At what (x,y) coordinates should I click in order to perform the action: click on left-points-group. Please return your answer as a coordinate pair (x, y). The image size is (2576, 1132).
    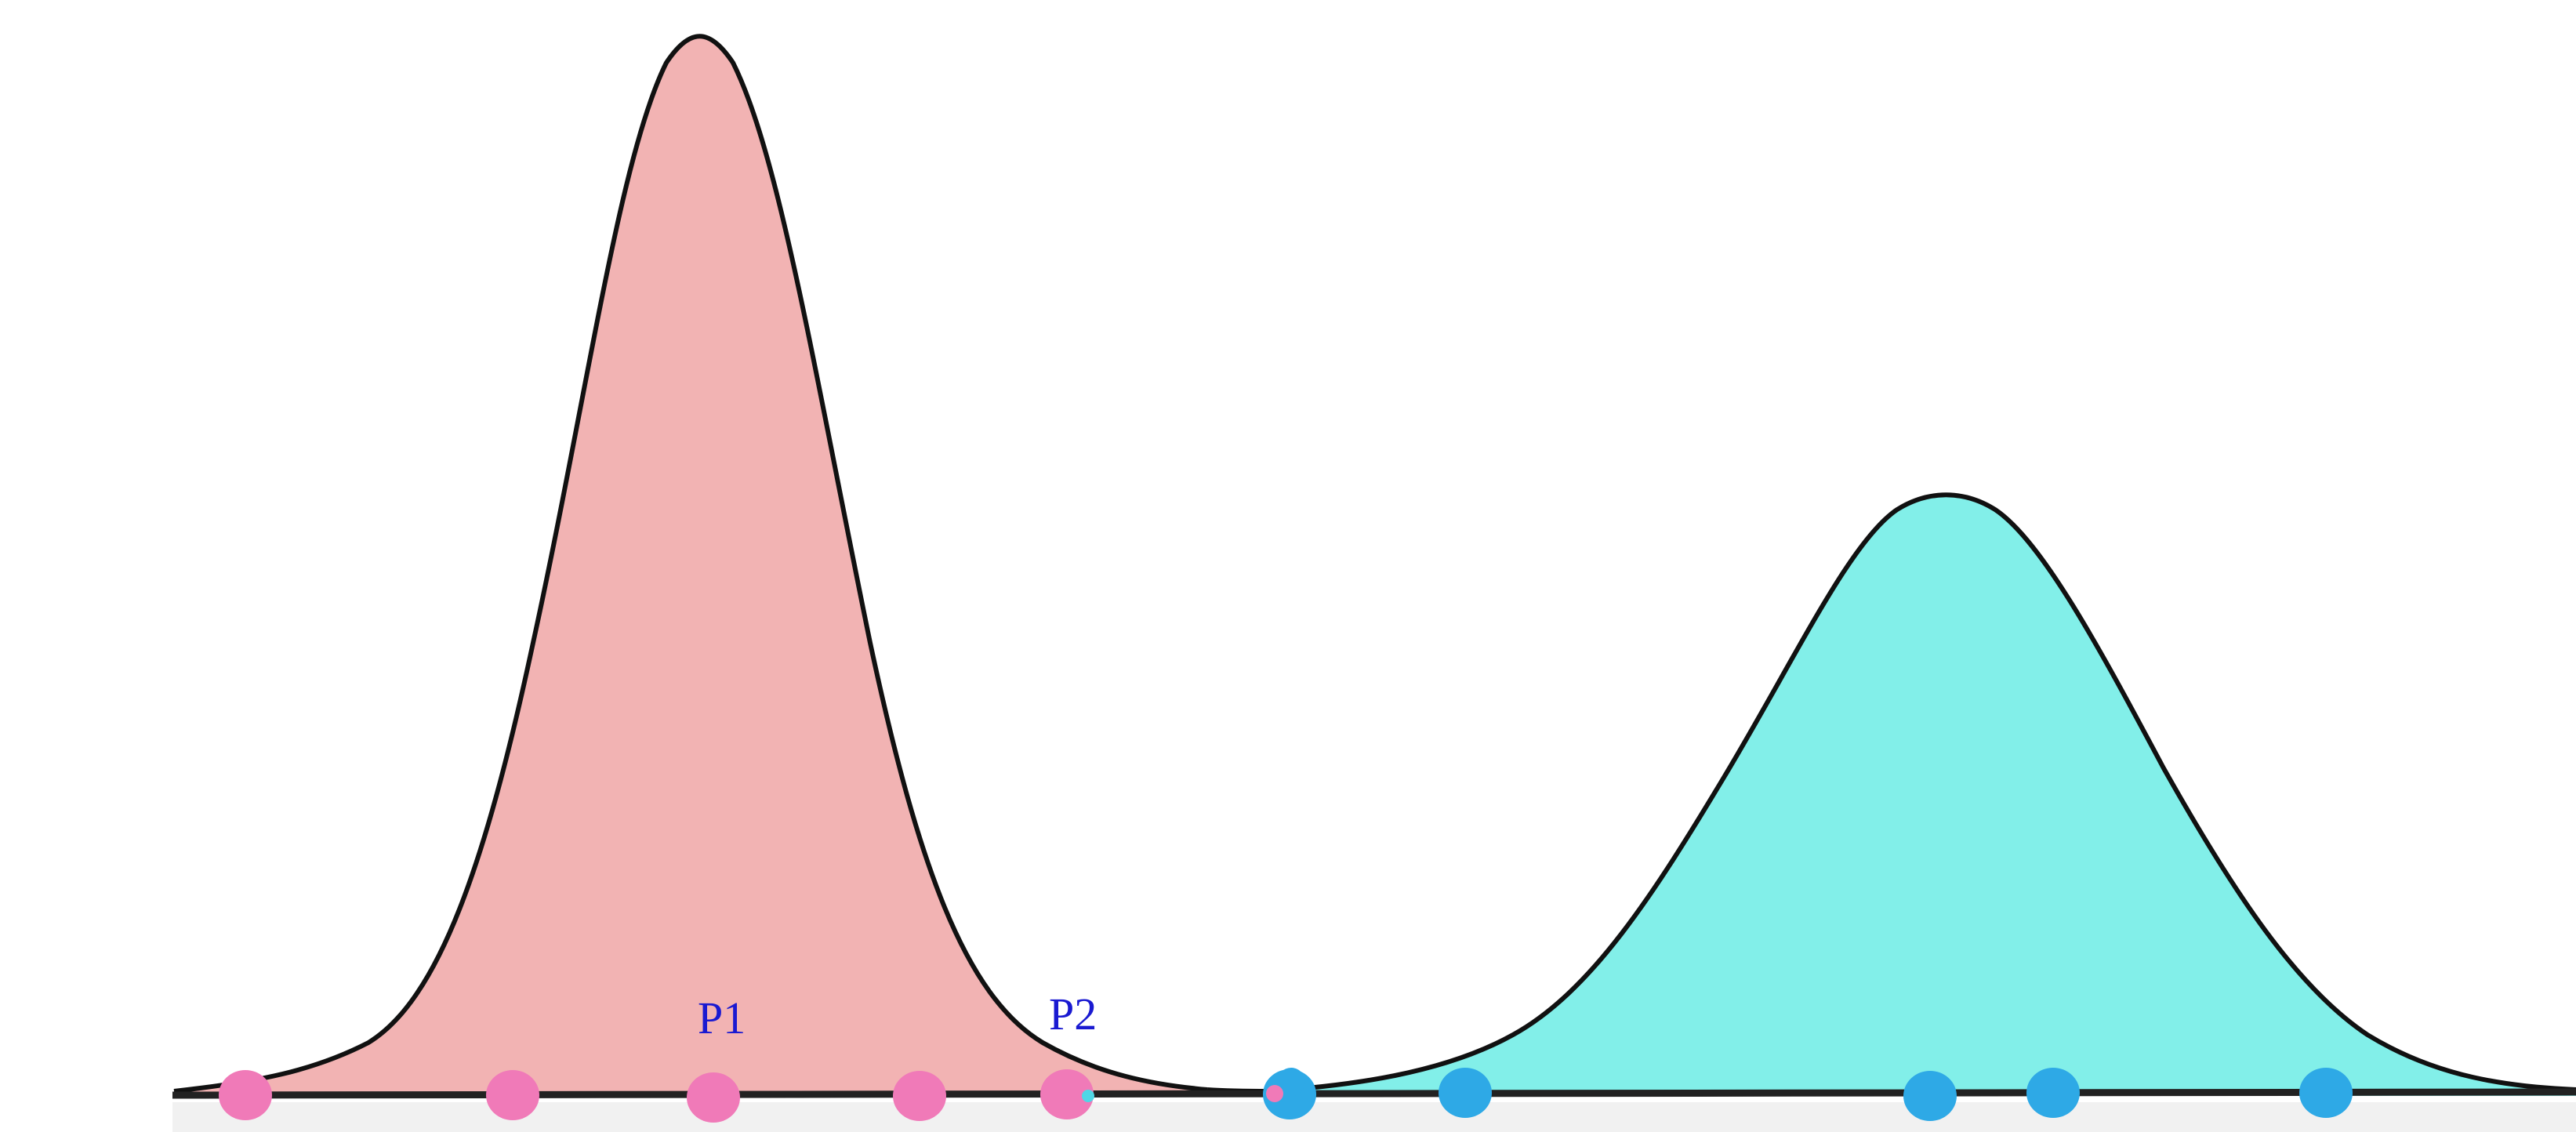
    Looking at the image, I should click on (656, 1096).